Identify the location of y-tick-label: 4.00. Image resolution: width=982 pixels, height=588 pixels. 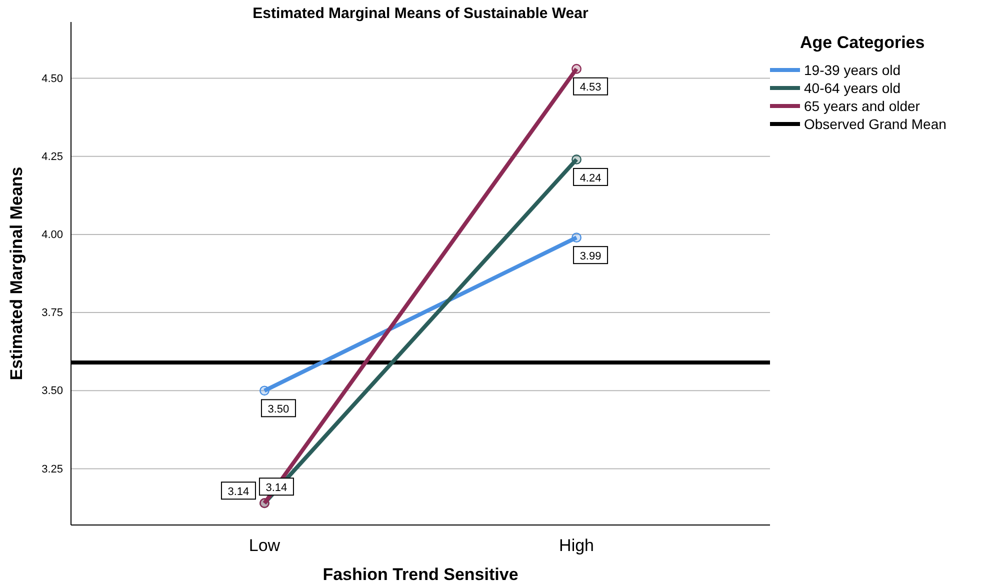
(52, 234).